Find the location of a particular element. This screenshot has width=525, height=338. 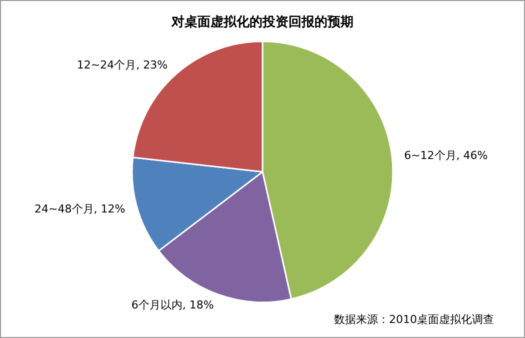

slice-label: 24~48个月, 12% is located at coordinates (80, 209).